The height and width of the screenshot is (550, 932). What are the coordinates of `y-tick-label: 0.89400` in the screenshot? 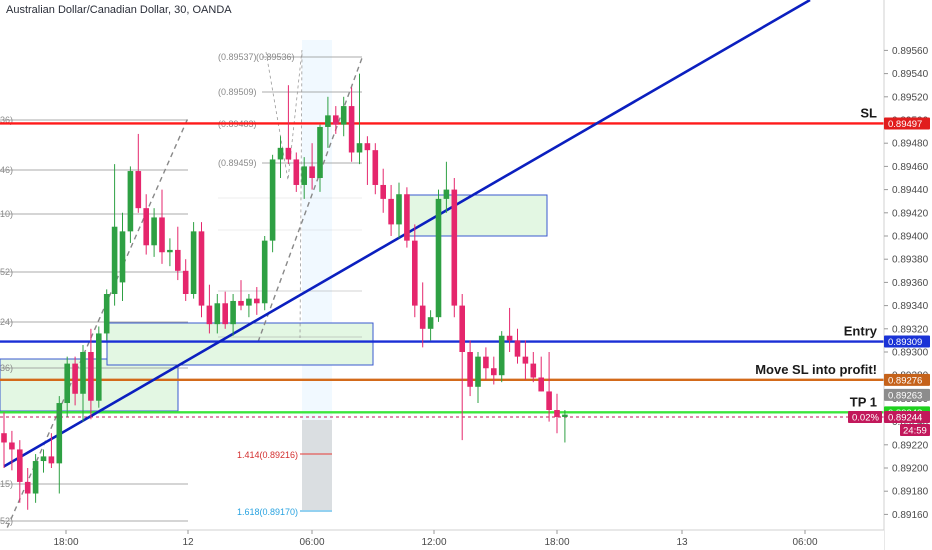 It's located at (910, 237).